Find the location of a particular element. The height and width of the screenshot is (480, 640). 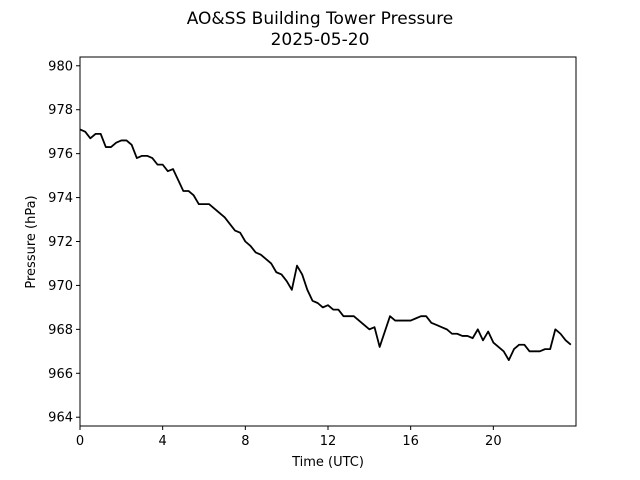

chart-title: AO&SS Building Tower Pressure is located at coordinates (320, 19).